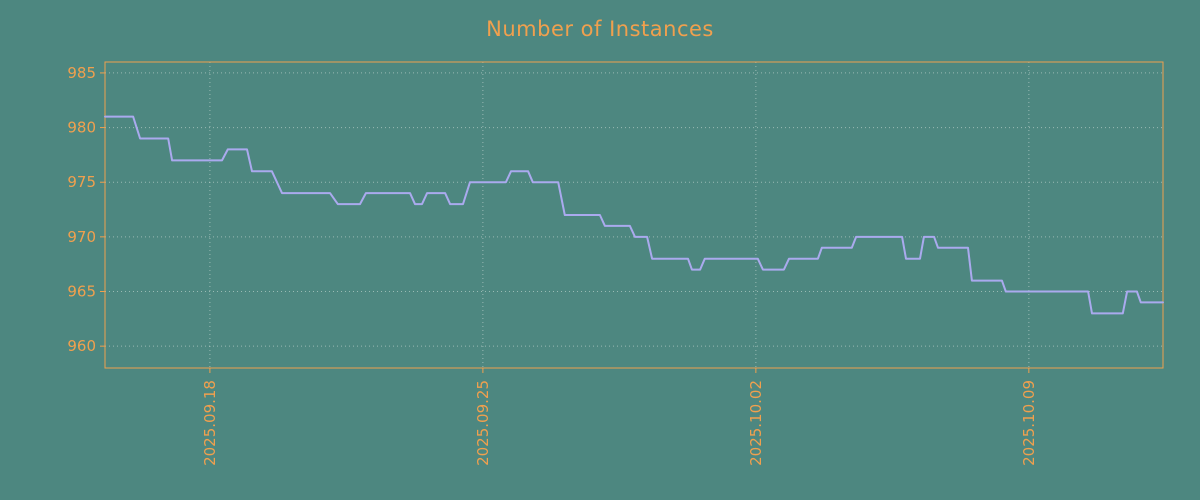 The width and height of the screenshot is (1200, 500). I want to click on y-tick-label: 980, so click(81, 128).